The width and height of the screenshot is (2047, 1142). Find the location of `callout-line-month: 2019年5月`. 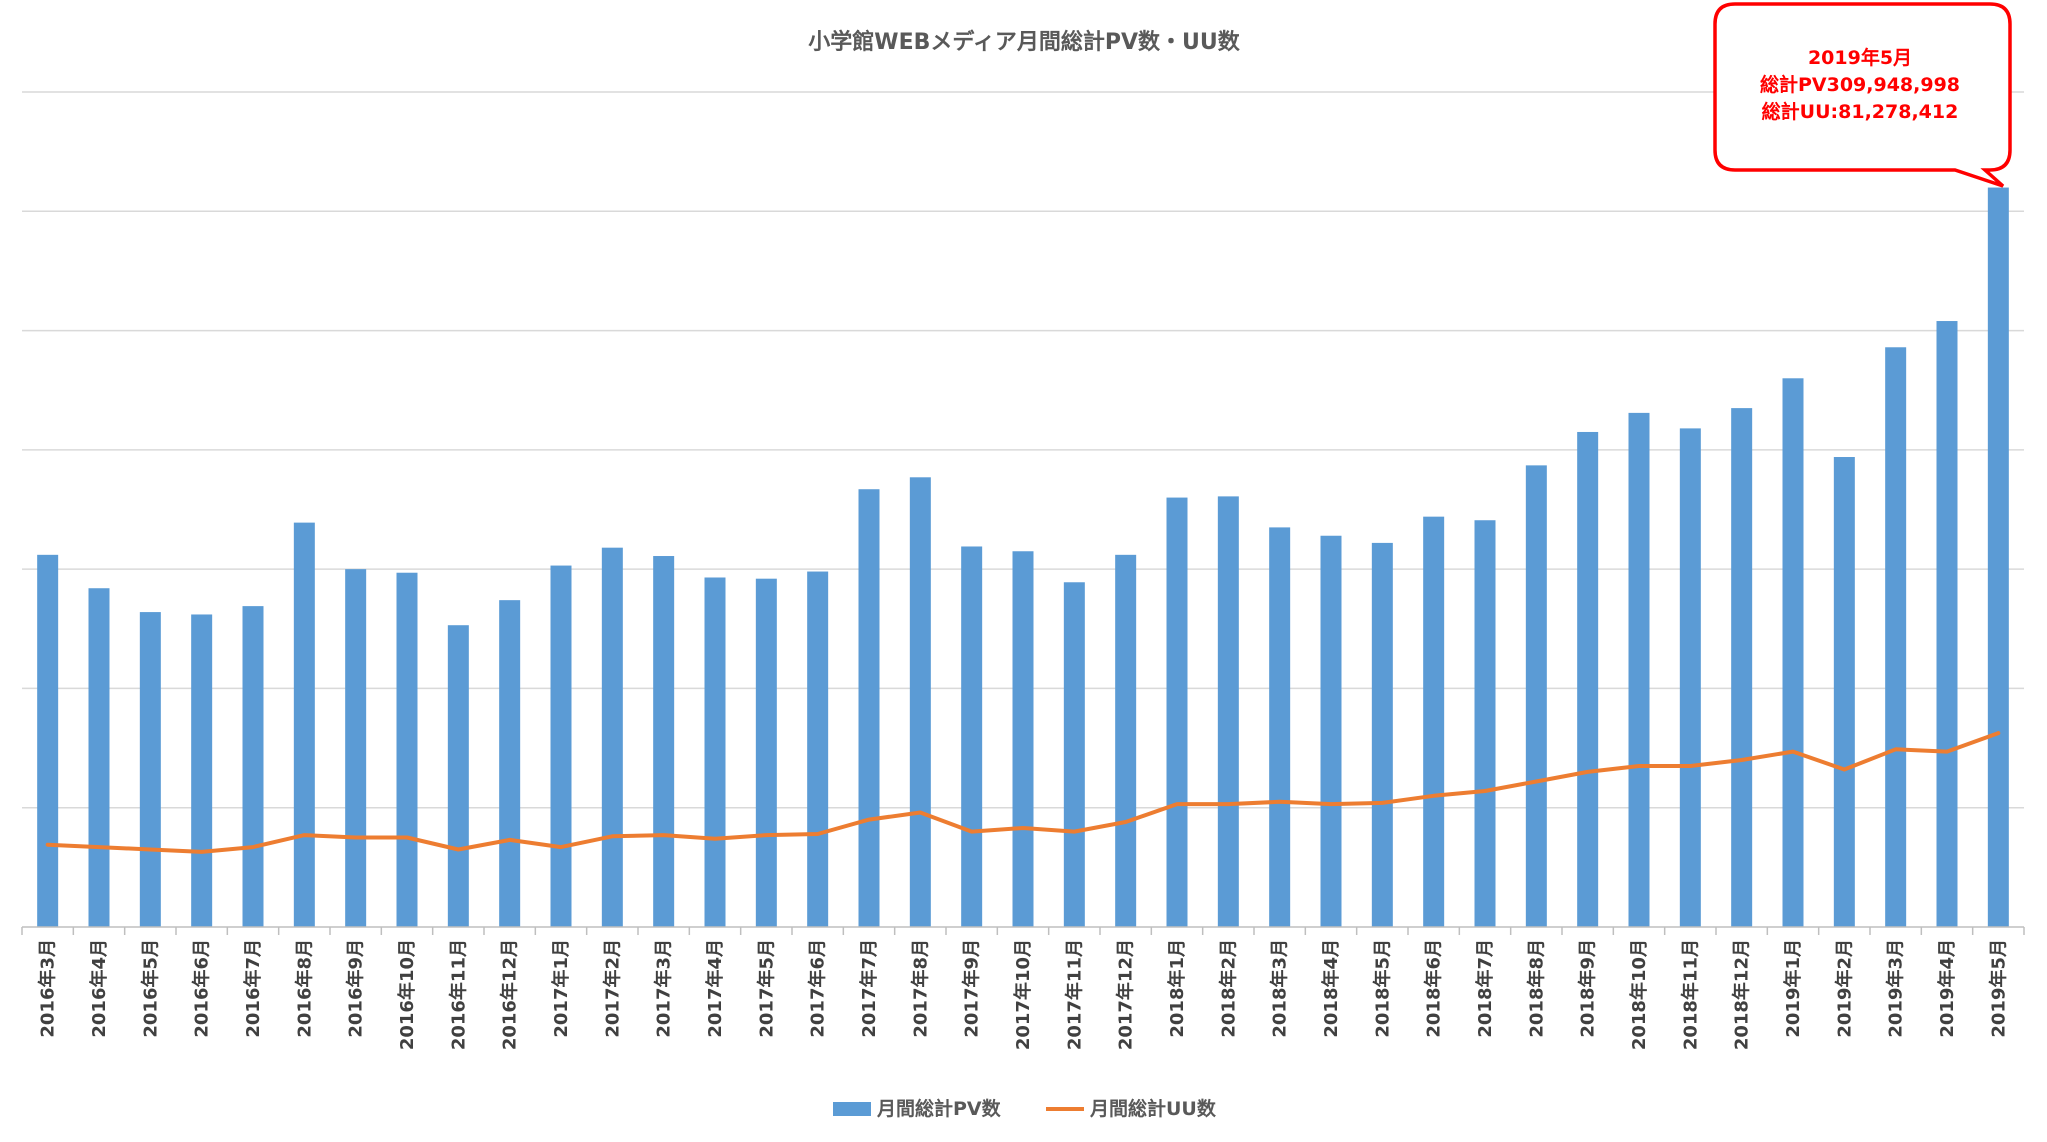

callout-line-month: 2019年5月 is located at coordinates (1860, 57).